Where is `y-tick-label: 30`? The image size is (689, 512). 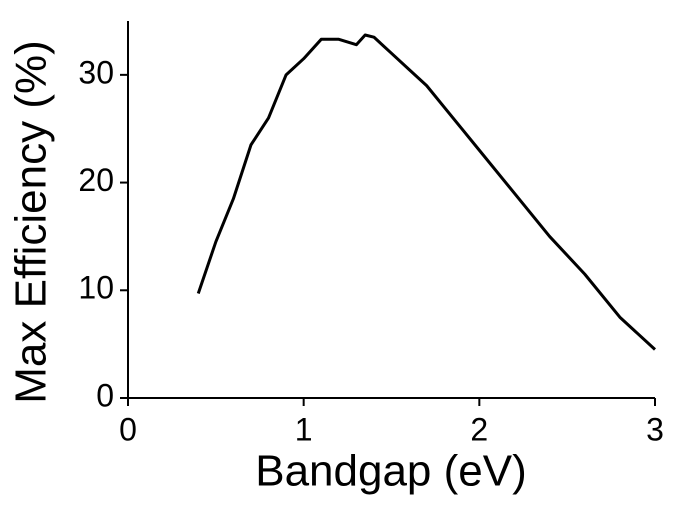 y-tick-label: 30 is located at coordinates (96, 72).